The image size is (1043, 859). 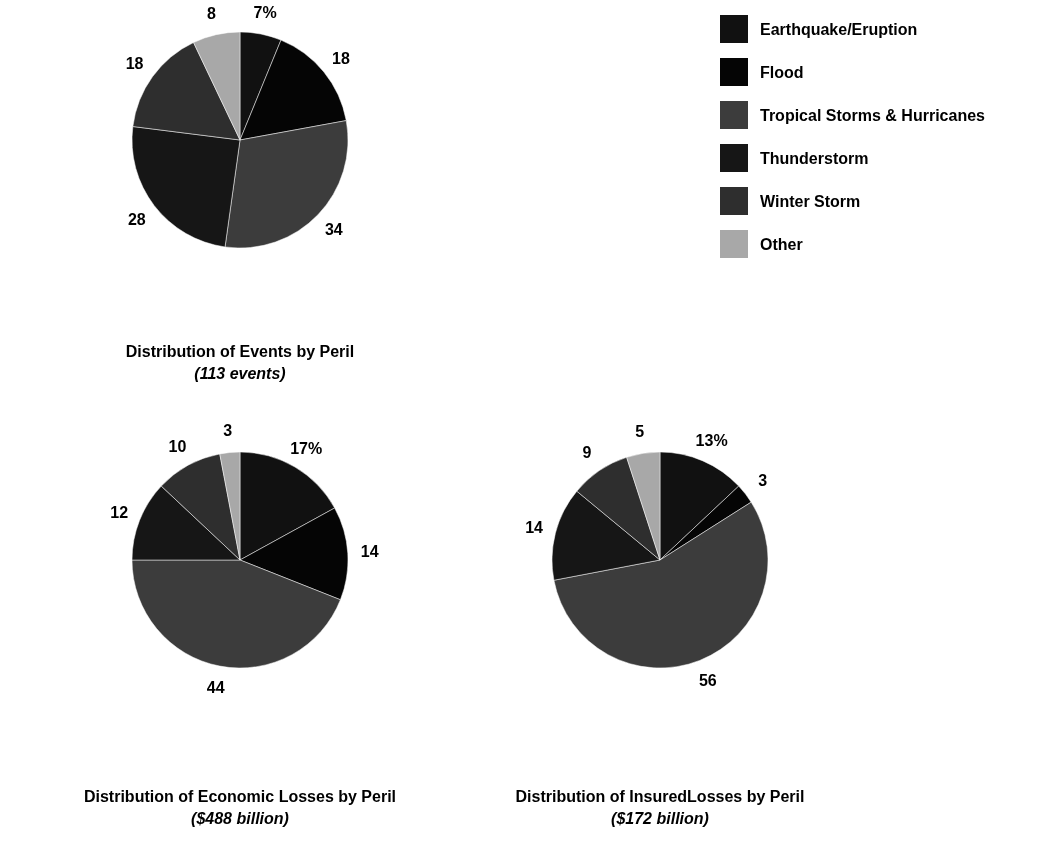 I want to click on data-label: 10, so click(x=177, y=446).